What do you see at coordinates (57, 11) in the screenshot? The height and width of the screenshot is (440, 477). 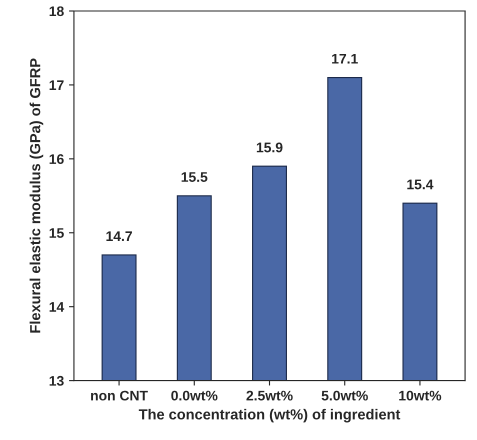 I see `y-tick-label: 18` at bounding box center [57, 11].